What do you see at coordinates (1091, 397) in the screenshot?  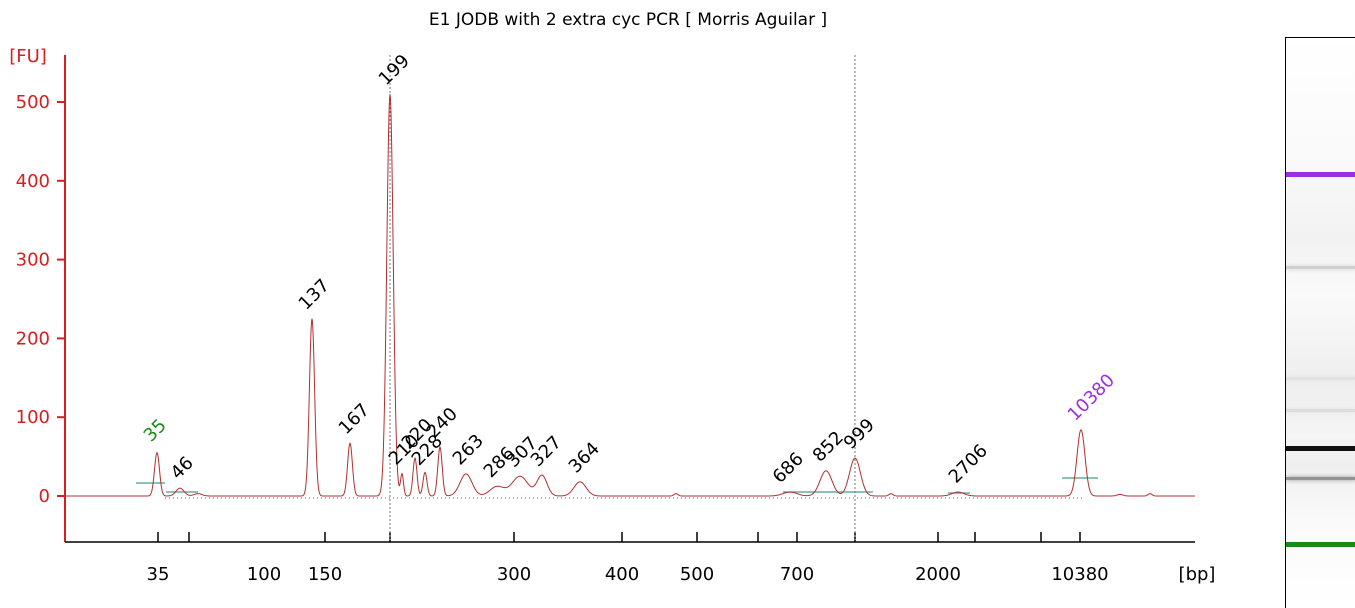 I see `peak-label: 10380` at bounding box center [1091, 397].